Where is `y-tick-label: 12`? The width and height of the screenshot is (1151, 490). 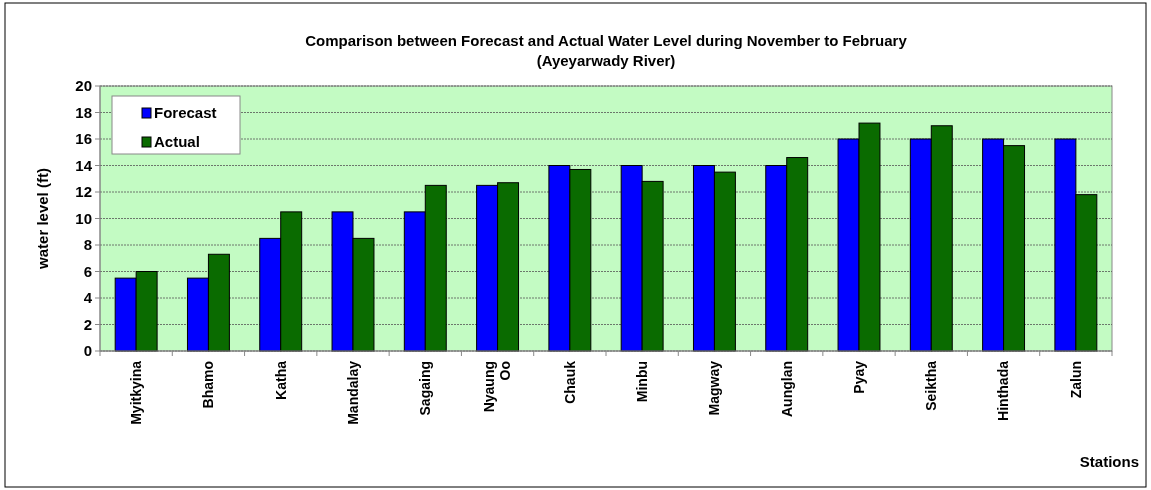
y-tick-label: 12 is located at coordinates (83, 192).